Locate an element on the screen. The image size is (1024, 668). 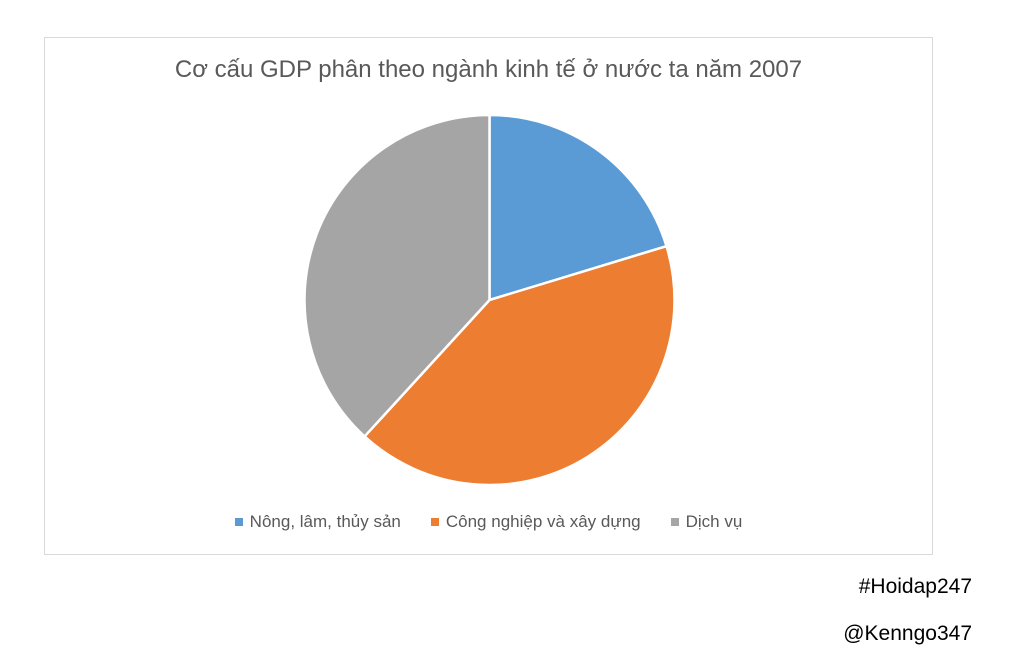
legend-swatch-agriculture is located at coordinates (238, 522).